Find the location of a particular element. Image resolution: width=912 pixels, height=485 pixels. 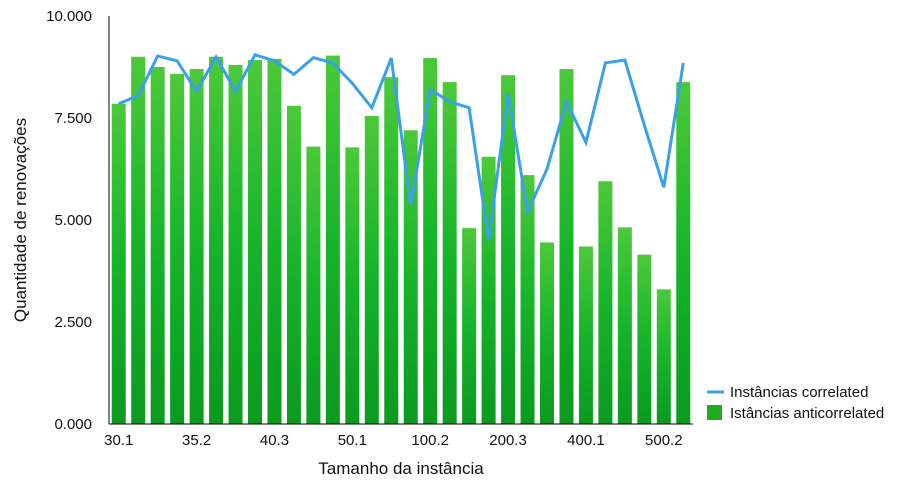

x-tick-label-7: 500.2 is located at coordinates (664, 440).